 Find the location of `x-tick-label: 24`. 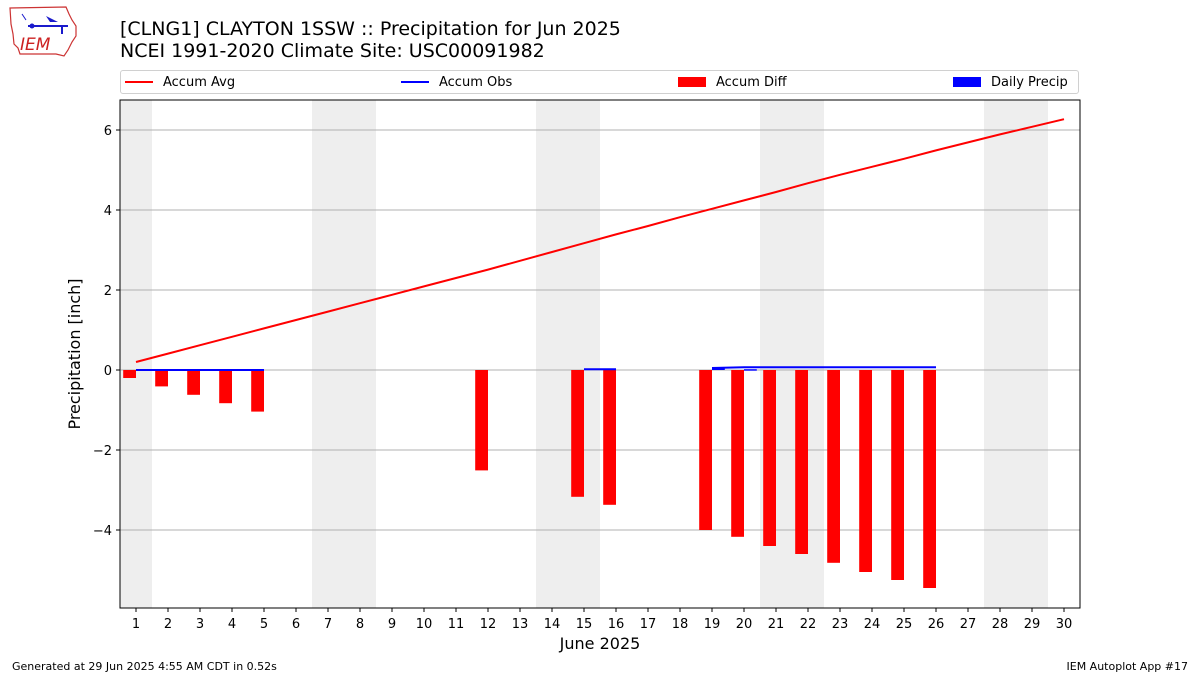

x-tick-label: 24 is located at coordinates (872, 624).